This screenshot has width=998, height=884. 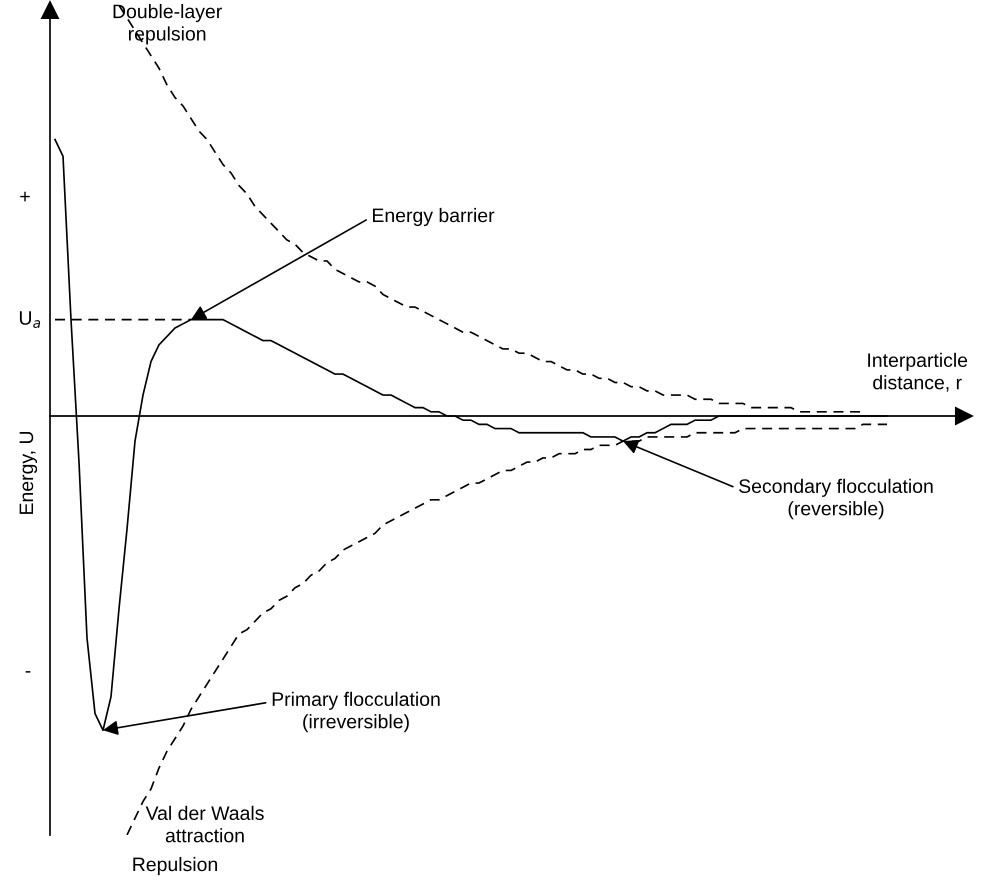 I want to click on annotation: Energy barrier, so click(x=433, y=217).